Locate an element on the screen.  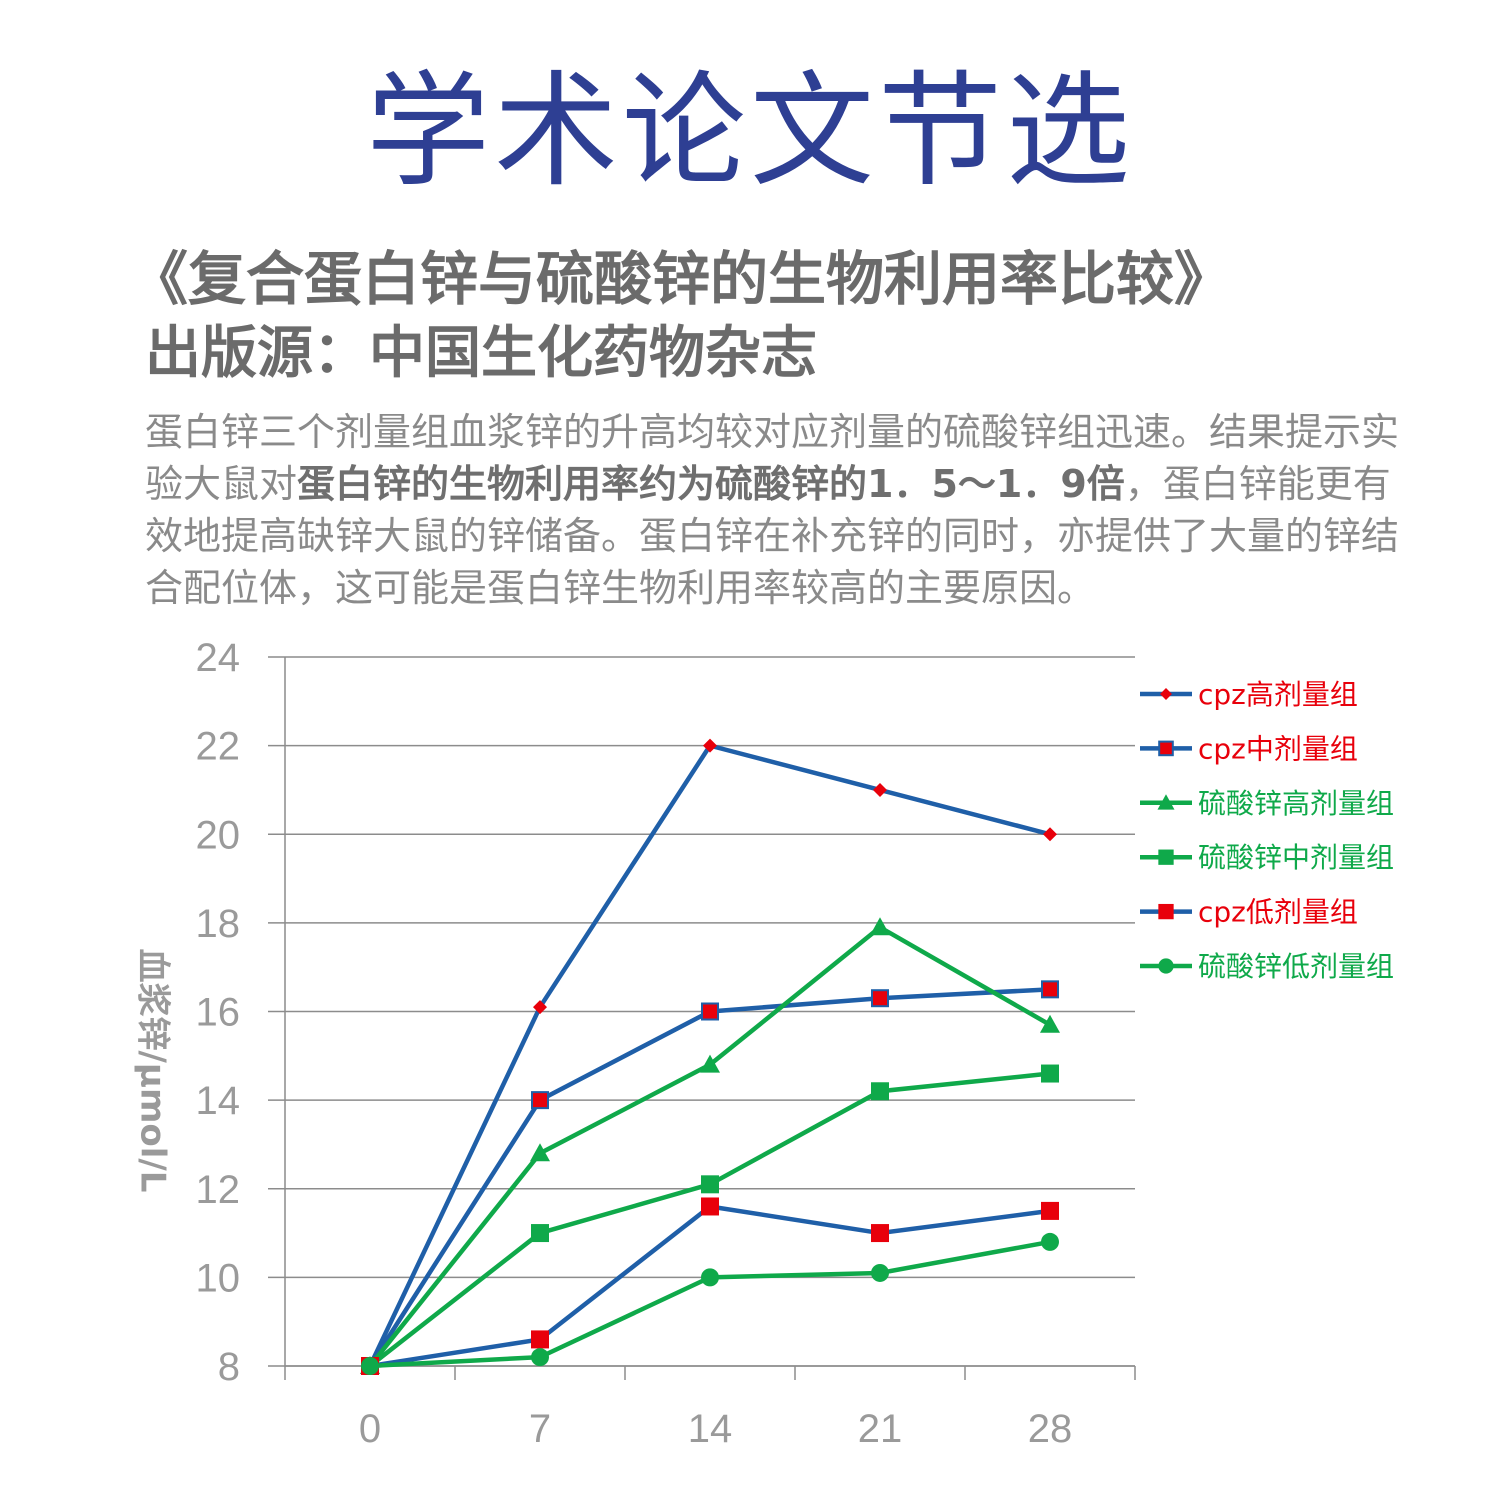
source-line: 出版源：中国生化药物杂志 is located at coordinates (481, 353).